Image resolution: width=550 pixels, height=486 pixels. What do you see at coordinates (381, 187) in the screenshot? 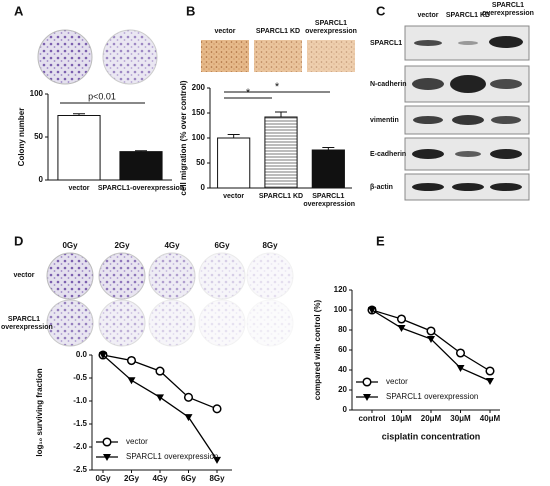
I see `blot-row-label: β-actin` at bounding box center [381, 187].